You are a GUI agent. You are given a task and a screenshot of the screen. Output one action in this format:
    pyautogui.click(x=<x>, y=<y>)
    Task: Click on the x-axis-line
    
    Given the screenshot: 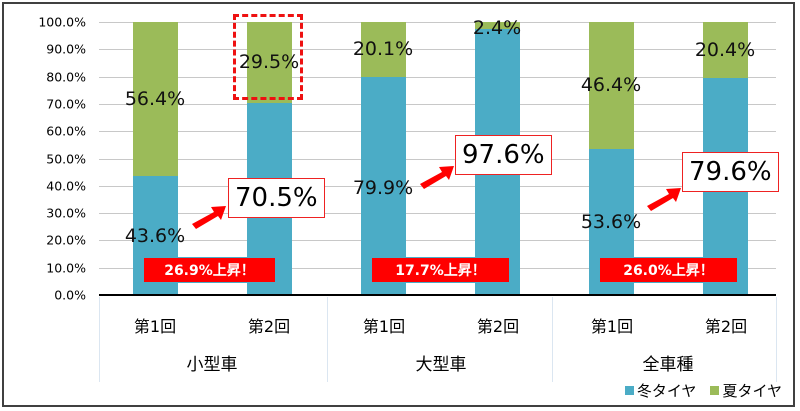 What is the action you would take?
    pyautogui.click(x=437, y=295)
    